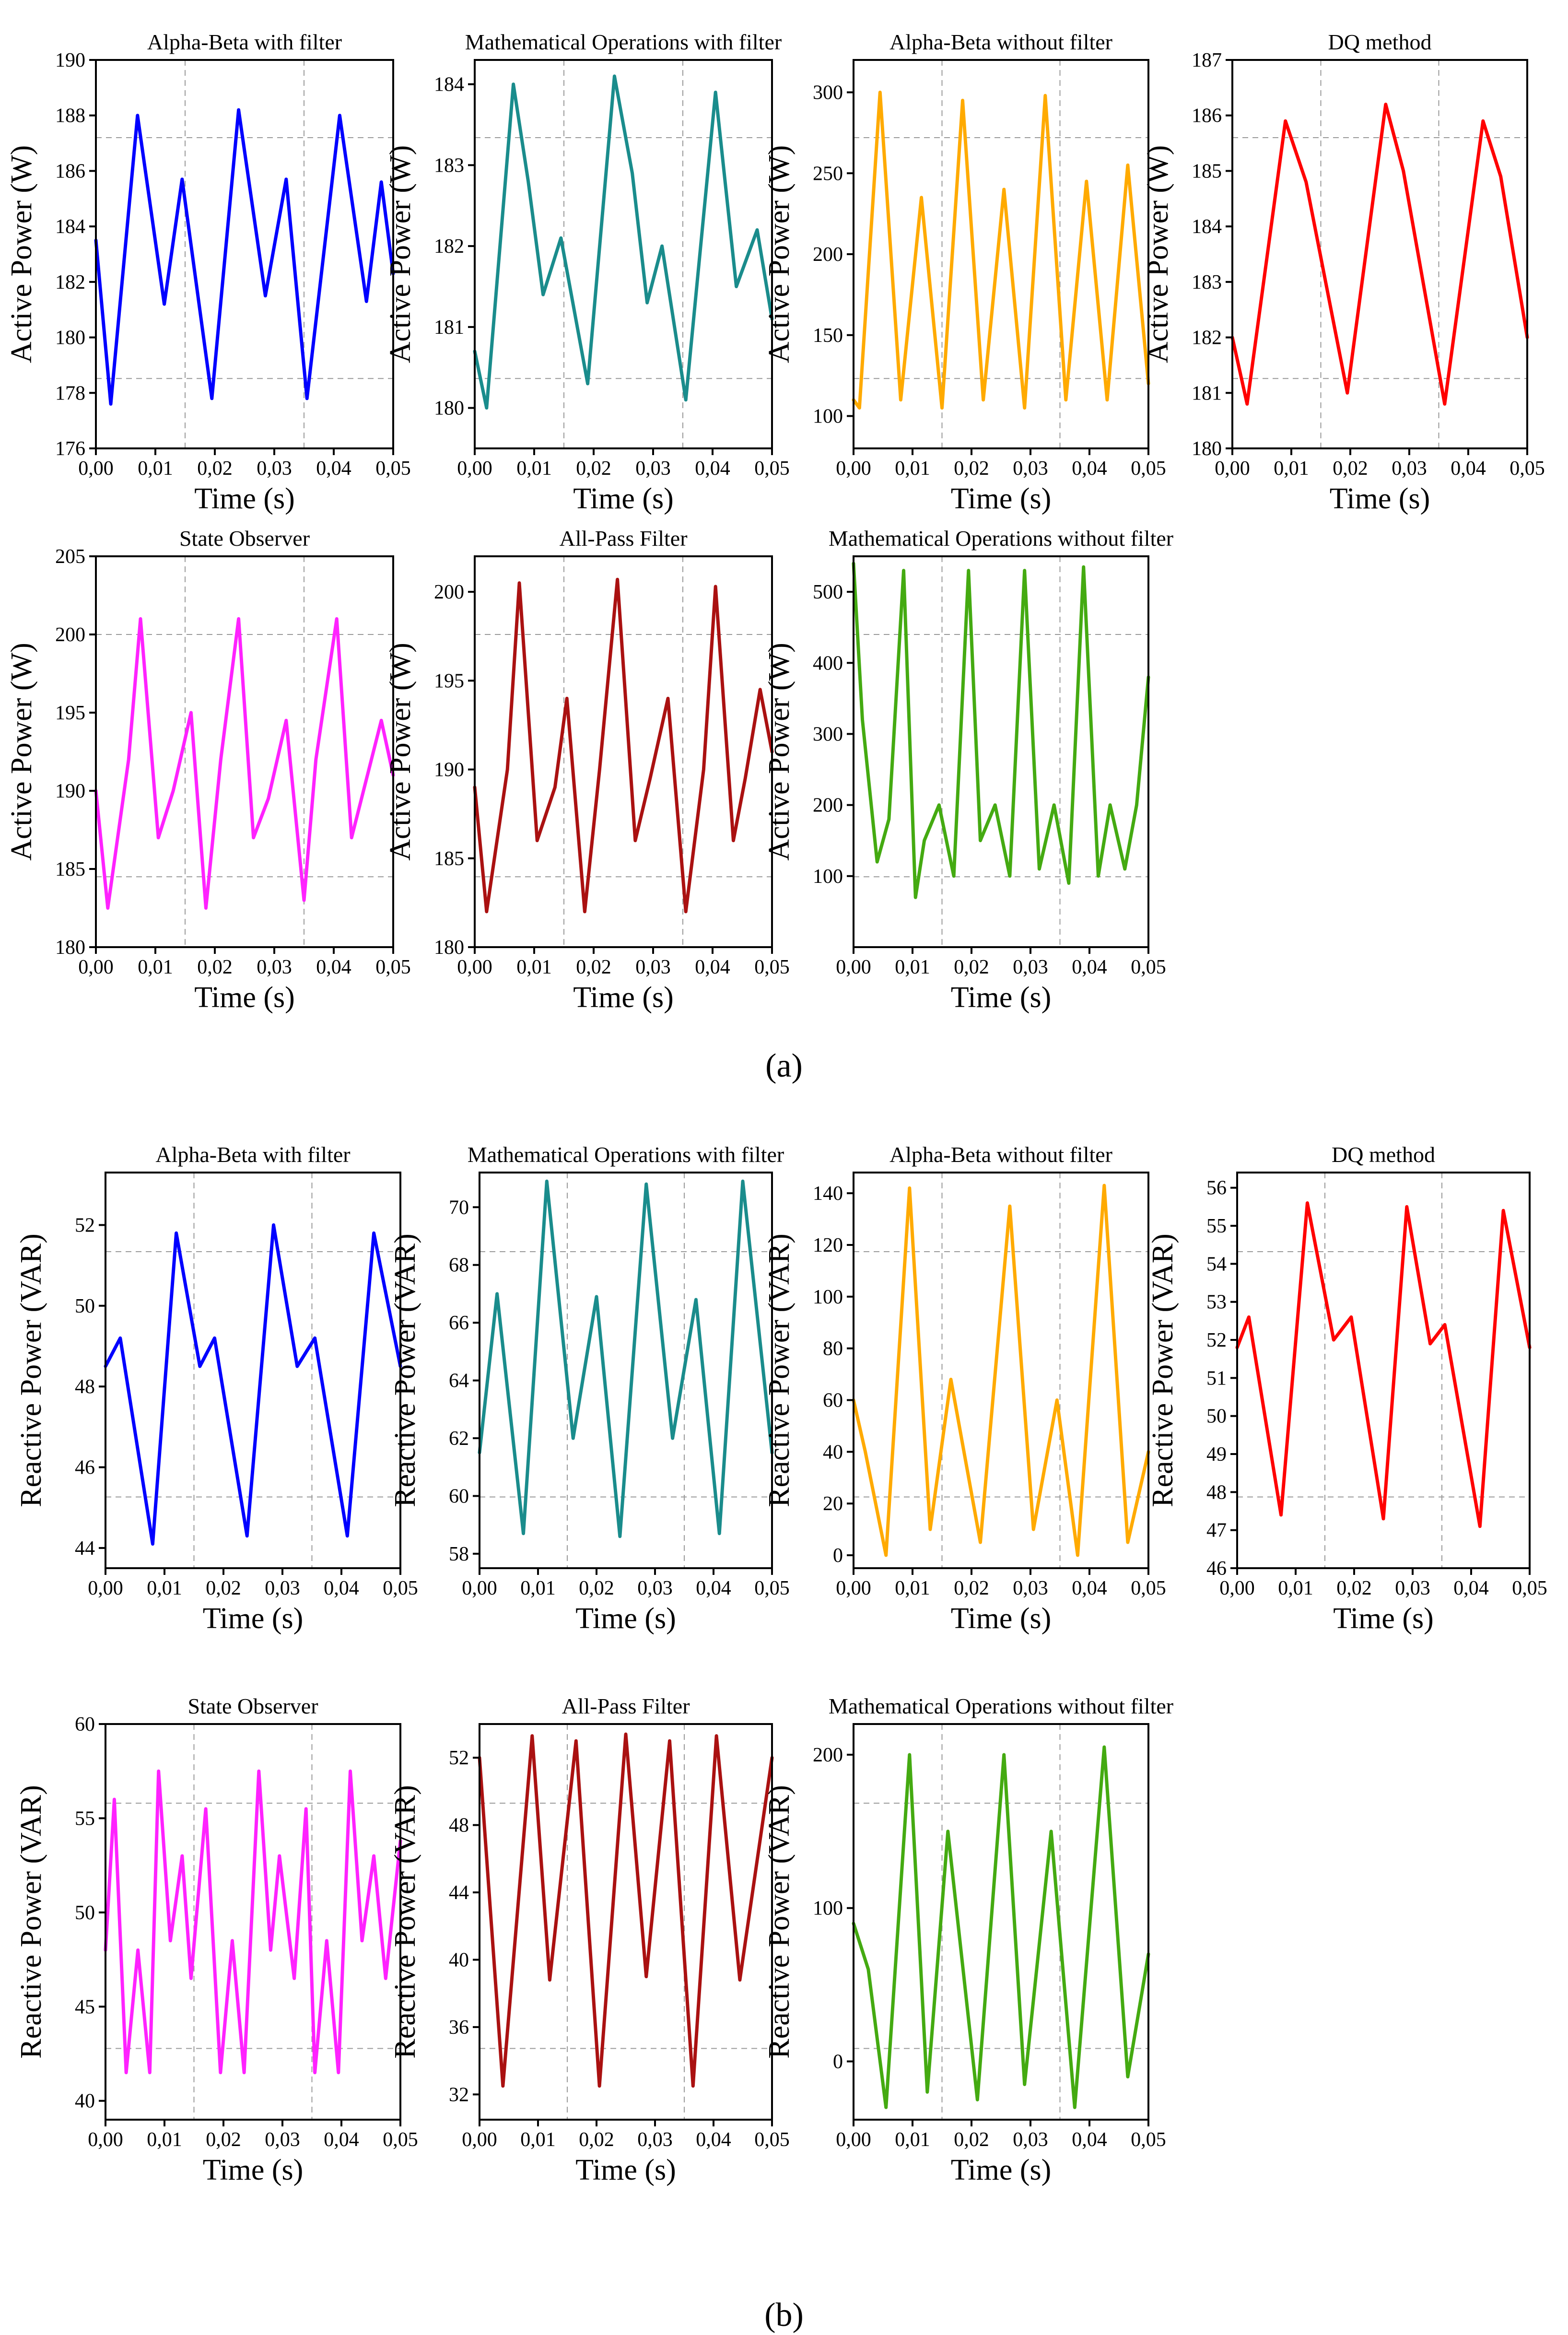  I want to click on y-tick-label: 140, so click(828, 1194).